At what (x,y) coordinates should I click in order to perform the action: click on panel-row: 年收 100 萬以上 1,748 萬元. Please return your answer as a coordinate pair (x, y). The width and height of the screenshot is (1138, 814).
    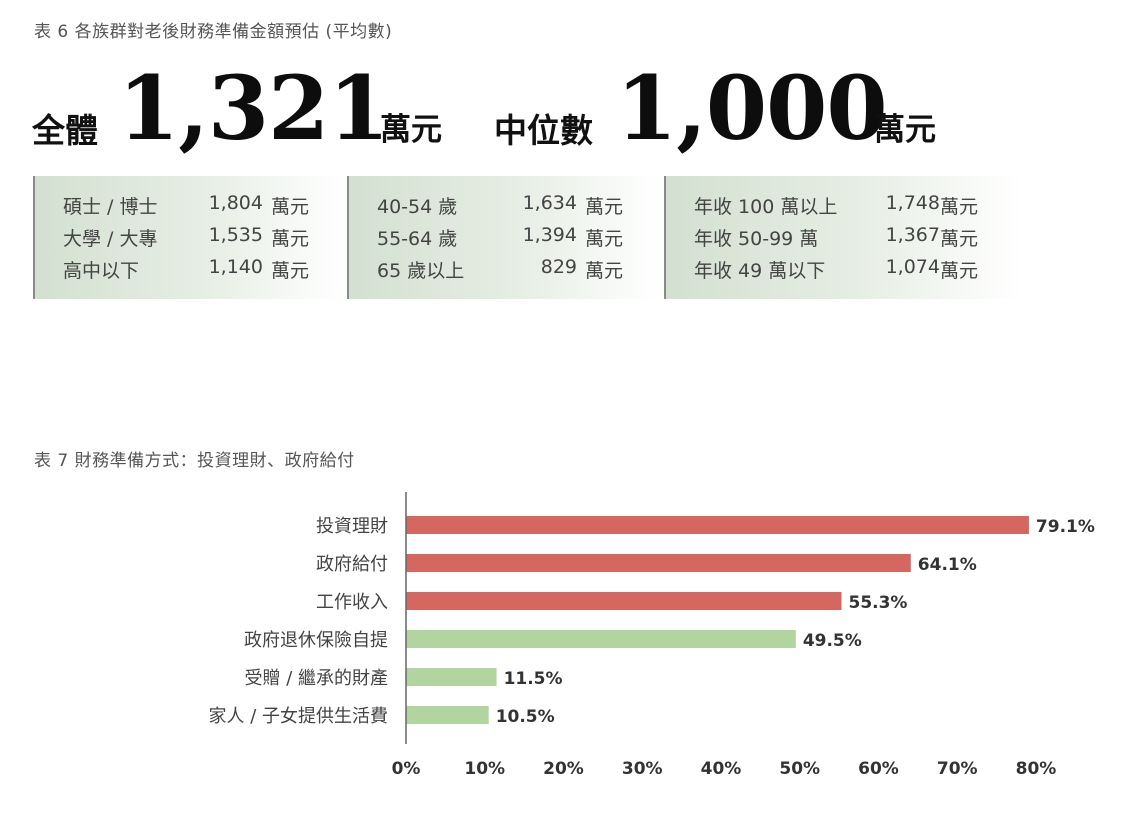
    Looking at the image, I should click on (845, 208).